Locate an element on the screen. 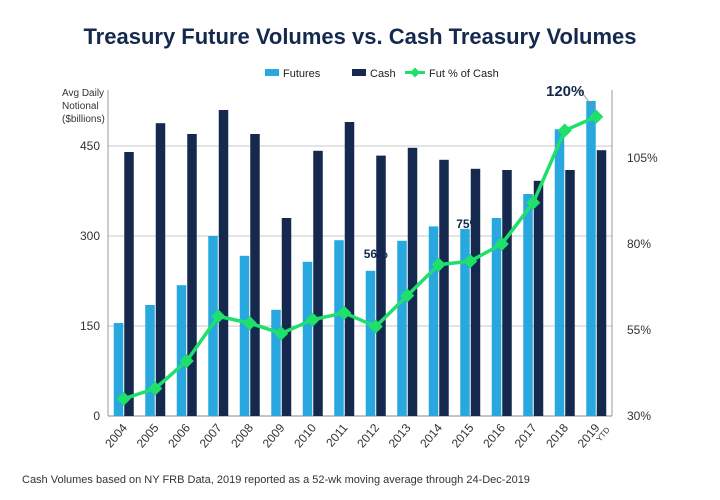 The height and width of the screenshot is (500, 720). annotation-leader is located at coordinates (587, 99).